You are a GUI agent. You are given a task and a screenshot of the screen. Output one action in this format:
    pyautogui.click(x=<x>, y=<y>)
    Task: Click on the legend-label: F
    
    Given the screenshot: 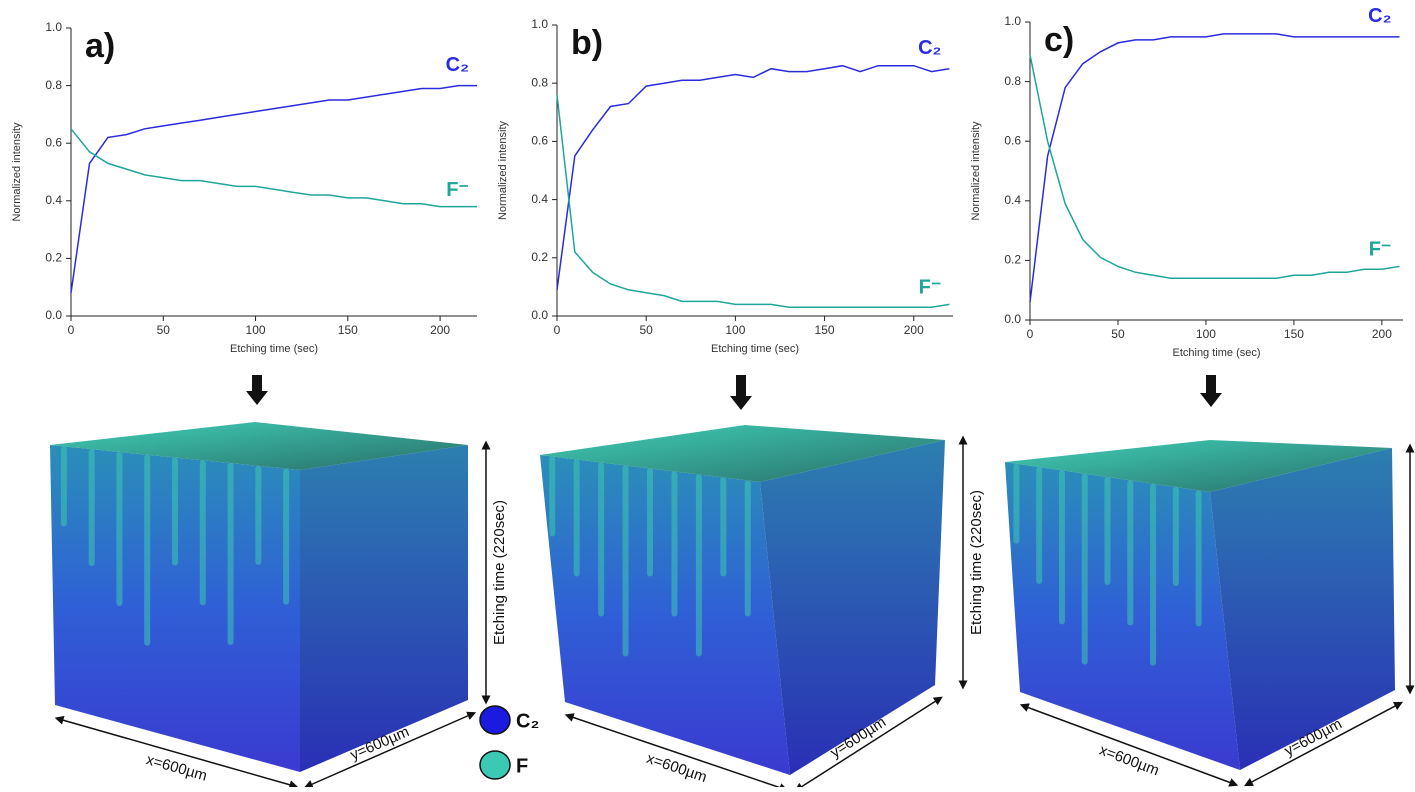 What is the action you would take?
    pyautogui.click(x=522, y=766)
    